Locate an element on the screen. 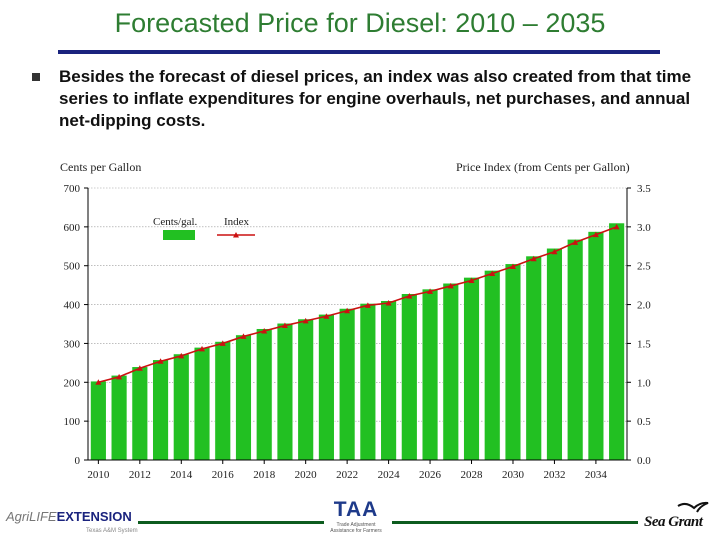 Image resolution: width=720 pixels, height=541 pixels. y-tick-label: 300 is located at coordinates (72, 344).